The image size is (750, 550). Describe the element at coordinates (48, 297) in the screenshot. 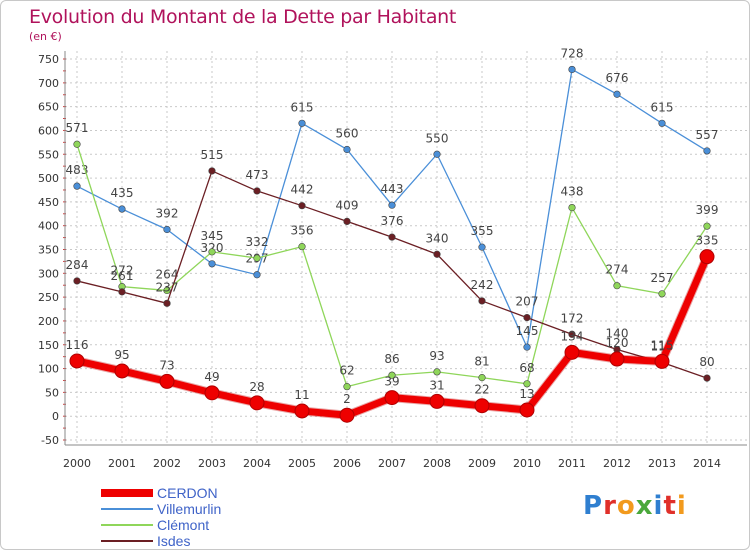

I see `y-tick-label: 250` at that location.